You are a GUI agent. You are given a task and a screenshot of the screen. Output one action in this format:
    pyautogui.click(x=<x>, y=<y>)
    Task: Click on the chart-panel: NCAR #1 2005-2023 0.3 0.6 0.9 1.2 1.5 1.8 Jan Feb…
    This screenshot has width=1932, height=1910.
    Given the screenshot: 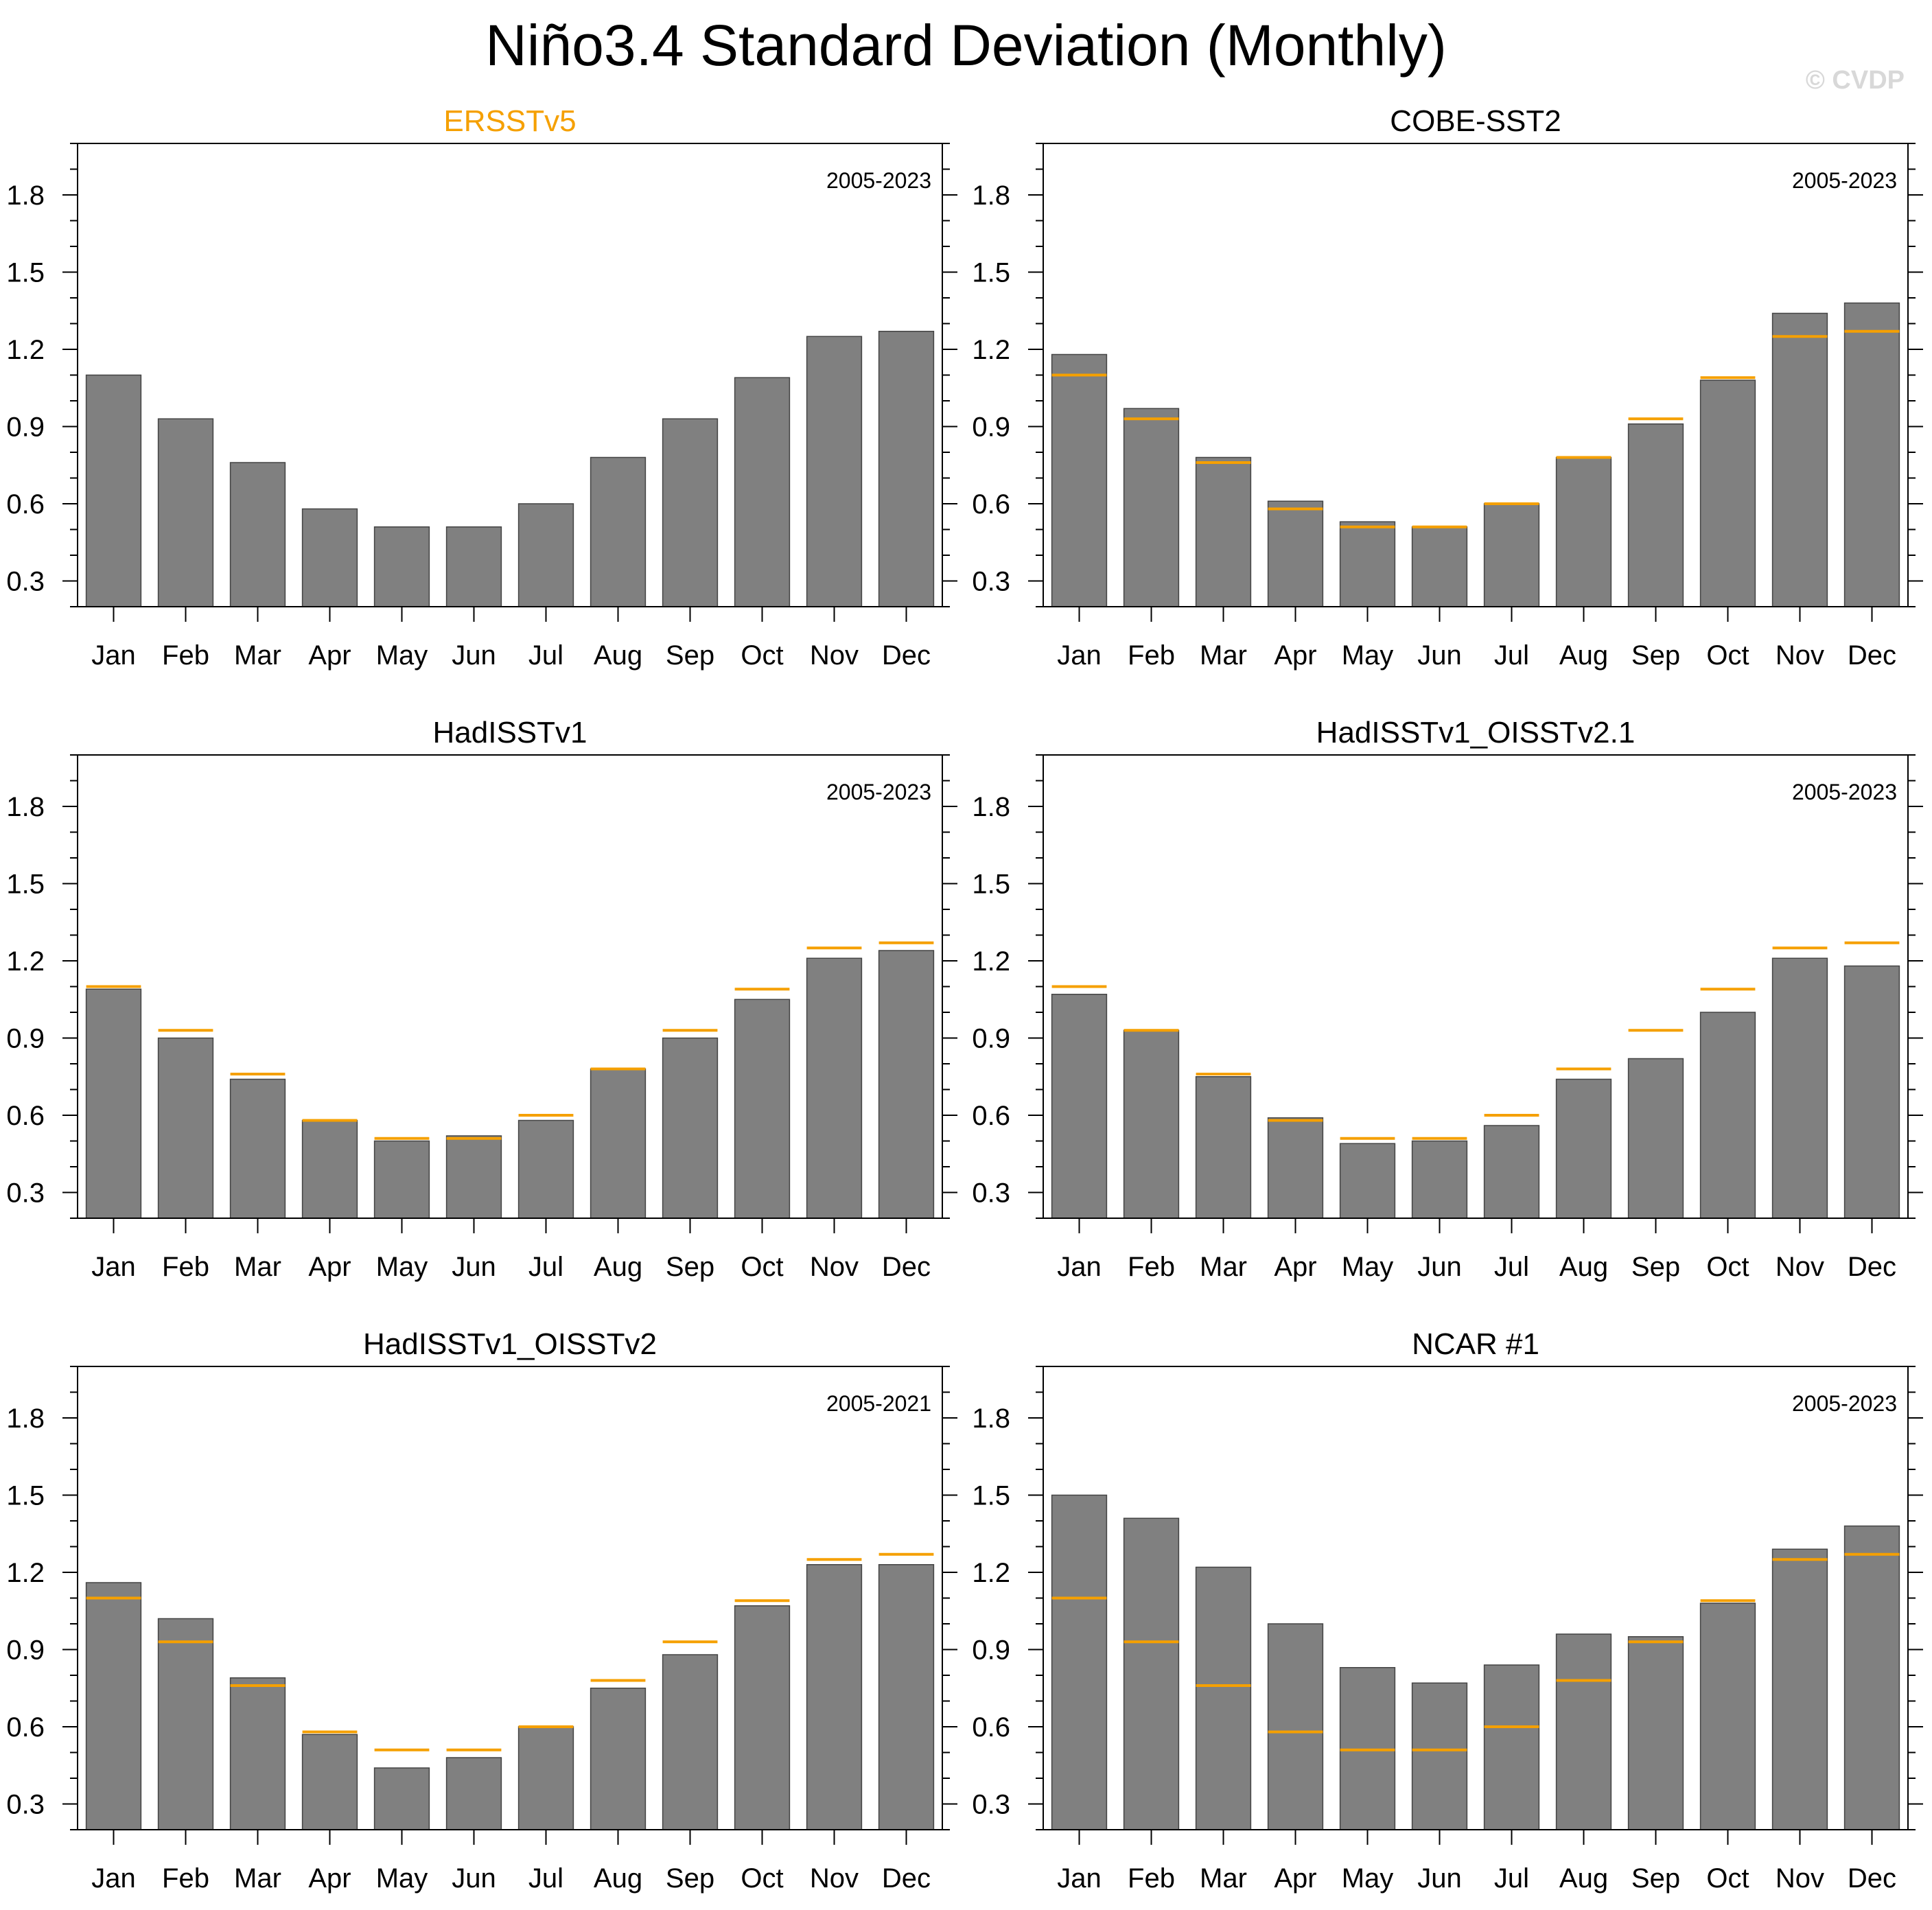 What is the action you would take?
    pyautogui.click(x=1448, y=1610)
    